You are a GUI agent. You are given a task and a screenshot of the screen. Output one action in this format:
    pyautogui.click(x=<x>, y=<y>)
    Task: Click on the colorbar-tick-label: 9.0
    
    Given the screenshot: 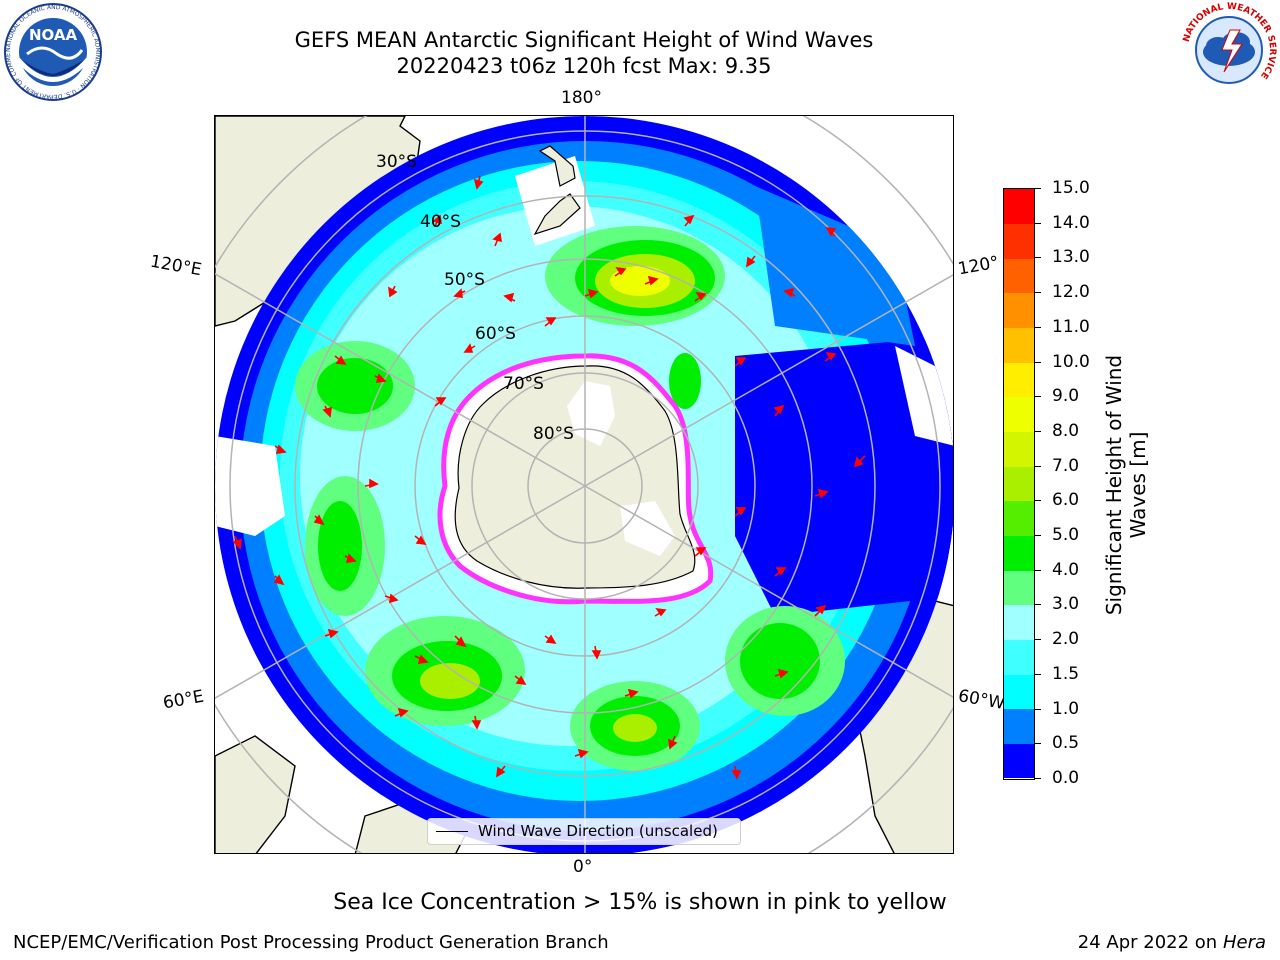 What is the action you would take?
    pyautogui.click(x=1066, y=396)
    